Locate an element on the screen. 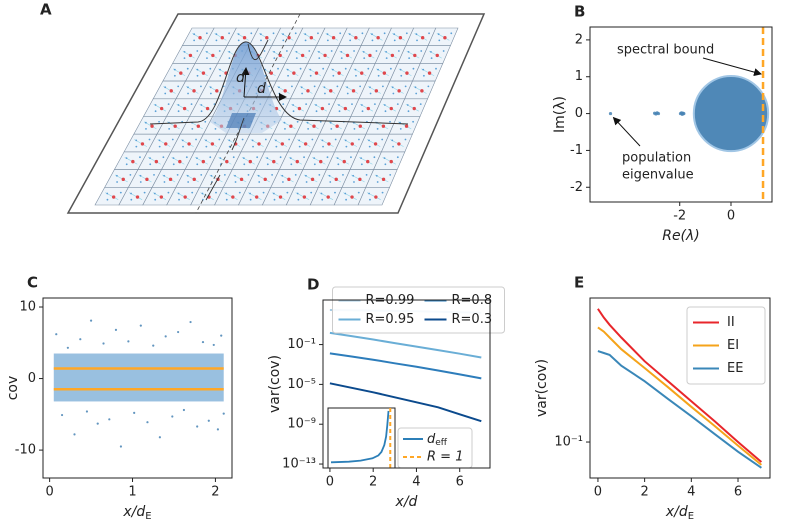  panel-label: D is located at coordinates (313, 285).